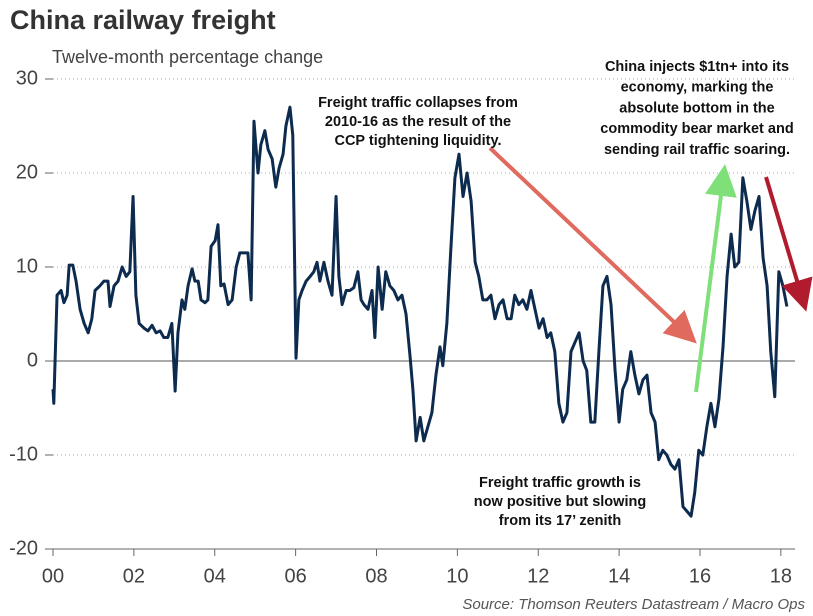 The width and height of the screenshot is (813, 616). What do you see at coordinates (134, 576) in the screenshot?
I see `x-tick-label: 02` at bounding box center [134, 576].